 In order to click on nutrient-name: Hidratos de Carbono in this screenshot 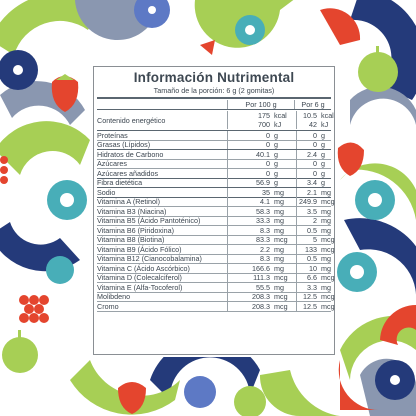, I will do `click(130, 154)`.